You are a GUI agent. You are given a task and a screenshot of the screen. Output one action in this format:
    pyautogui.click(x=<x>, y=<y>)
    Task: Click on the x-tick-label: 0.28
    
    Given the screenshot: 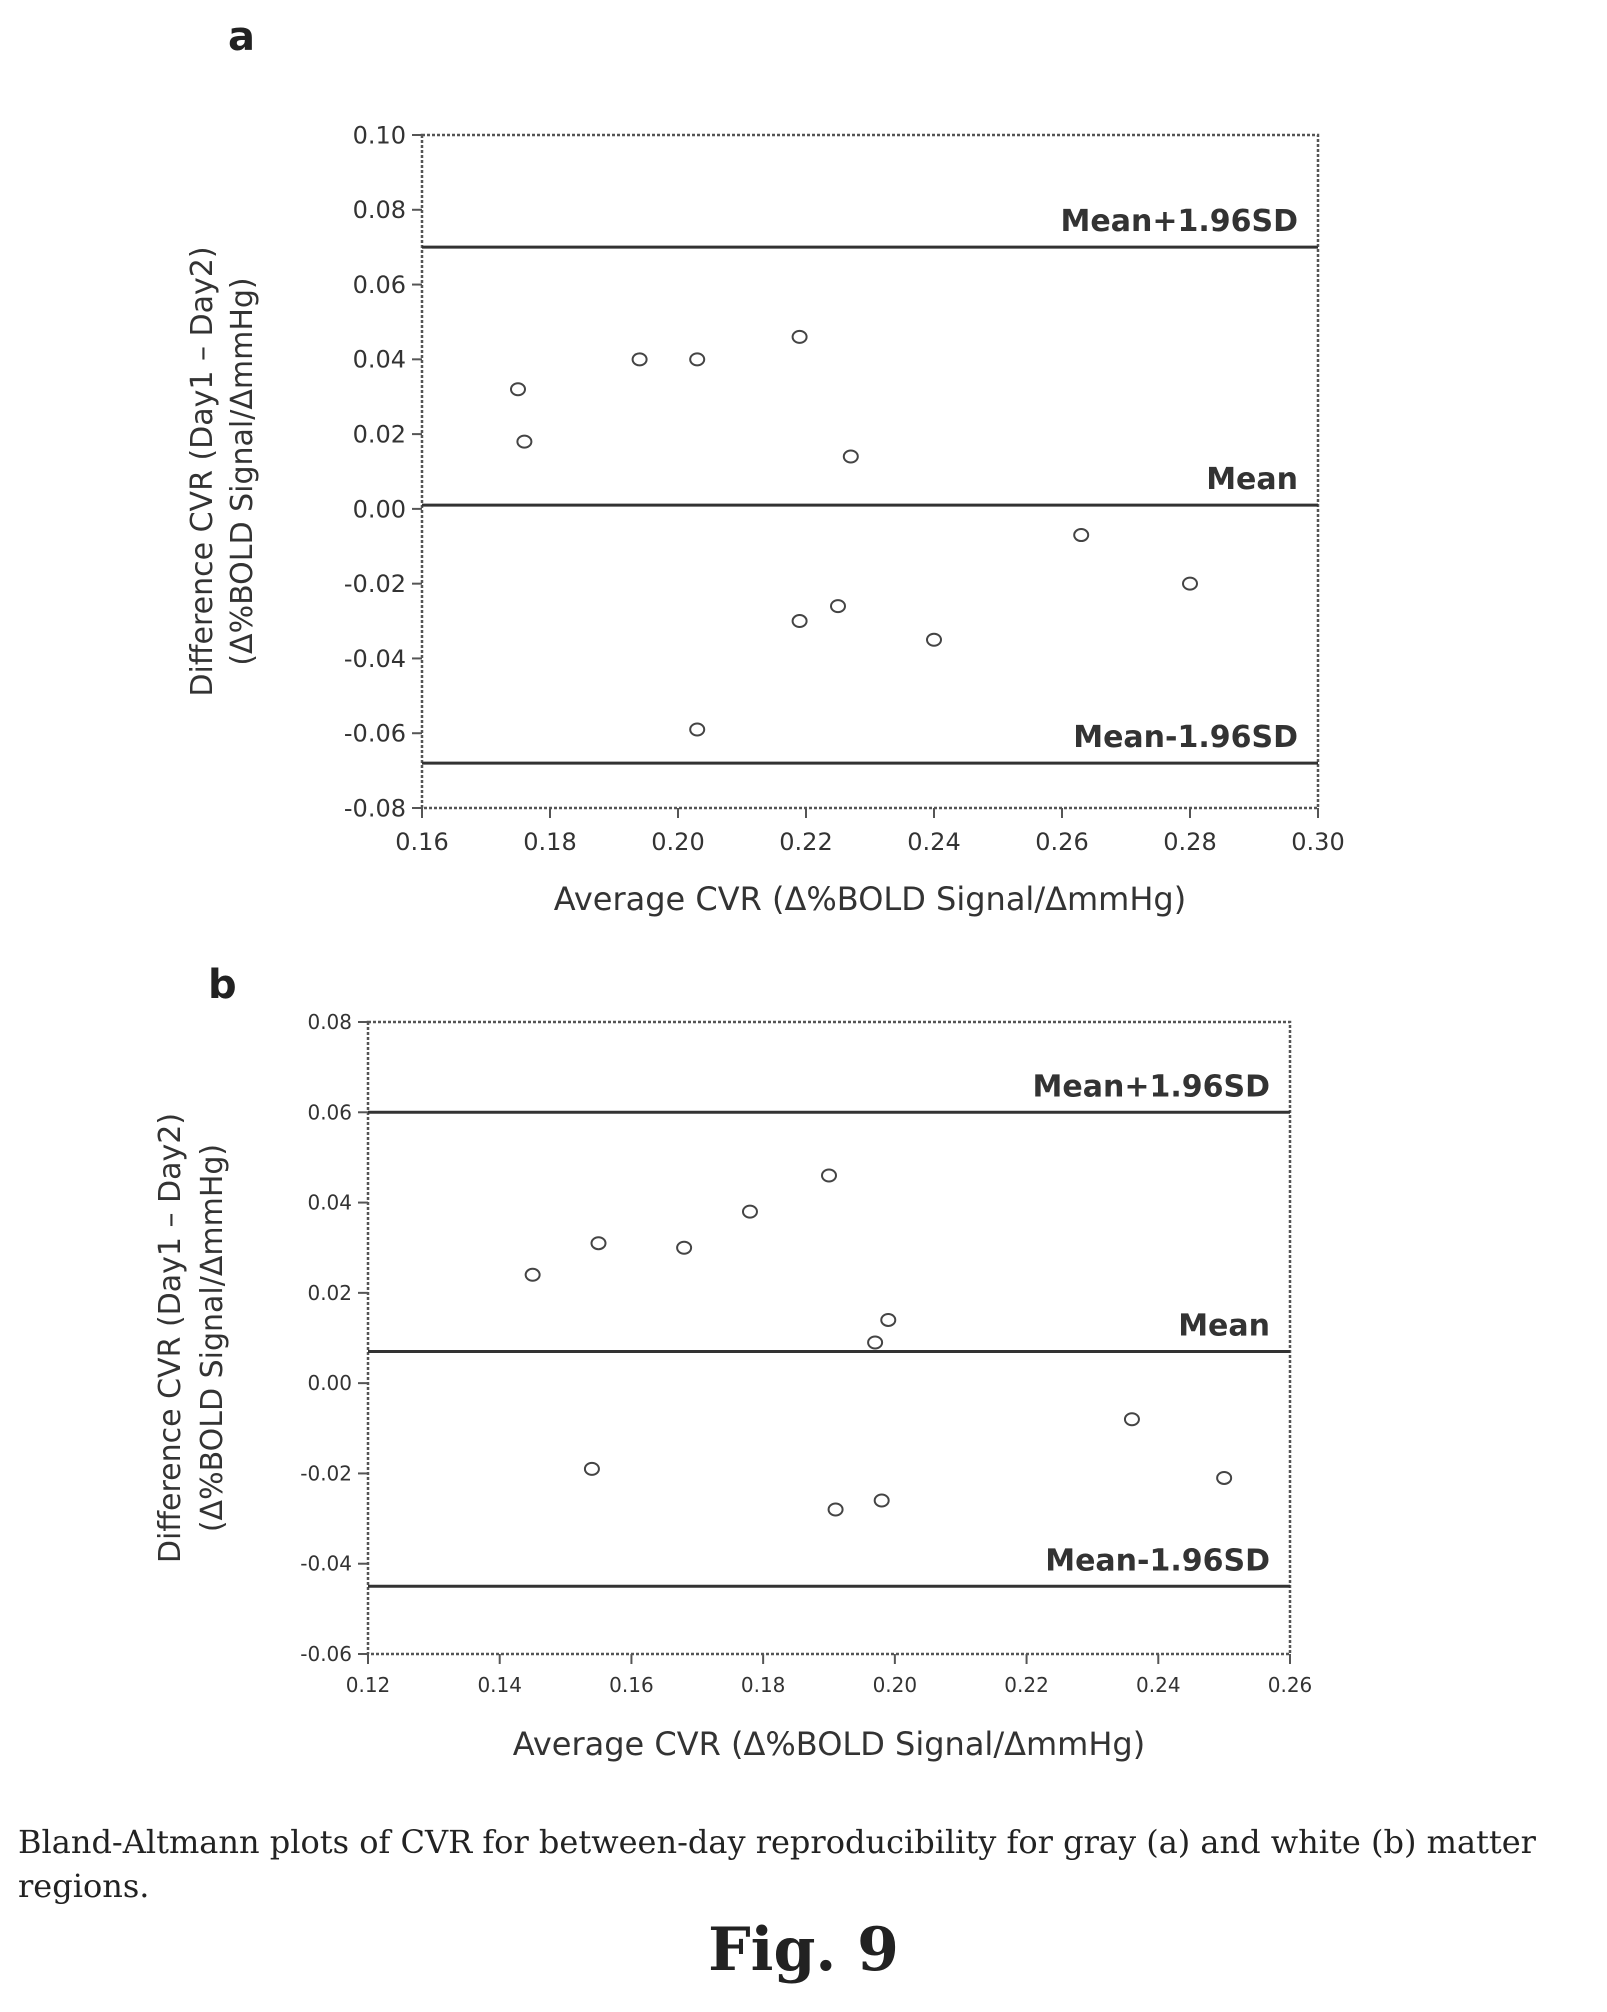 What is the action you would take?
    pyautogui.click(x=1189, y=842)
    